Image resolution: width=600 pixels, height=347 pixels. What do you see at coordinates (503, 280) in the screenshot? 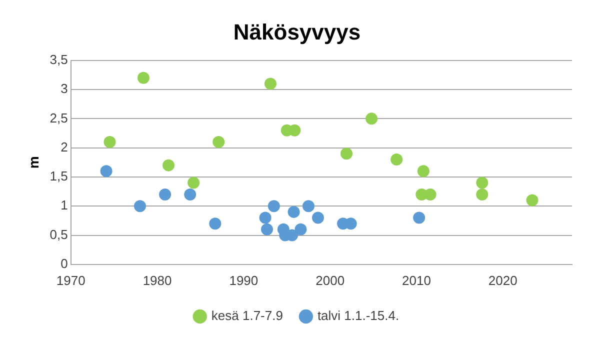
I see `x-tick-label: 2020` at bounding box center [503, 280].